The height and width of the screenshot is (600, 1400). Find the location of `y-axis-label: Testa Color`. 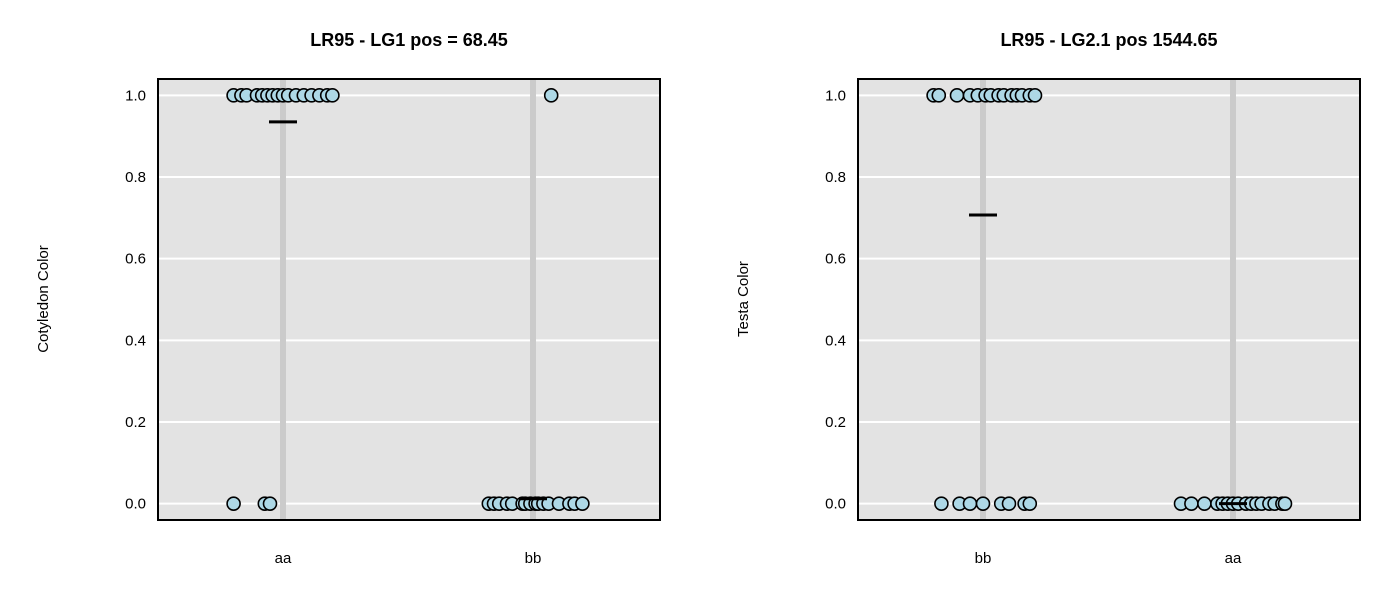

y-axis-label: Testa Color is located at coordinates (743, 299).